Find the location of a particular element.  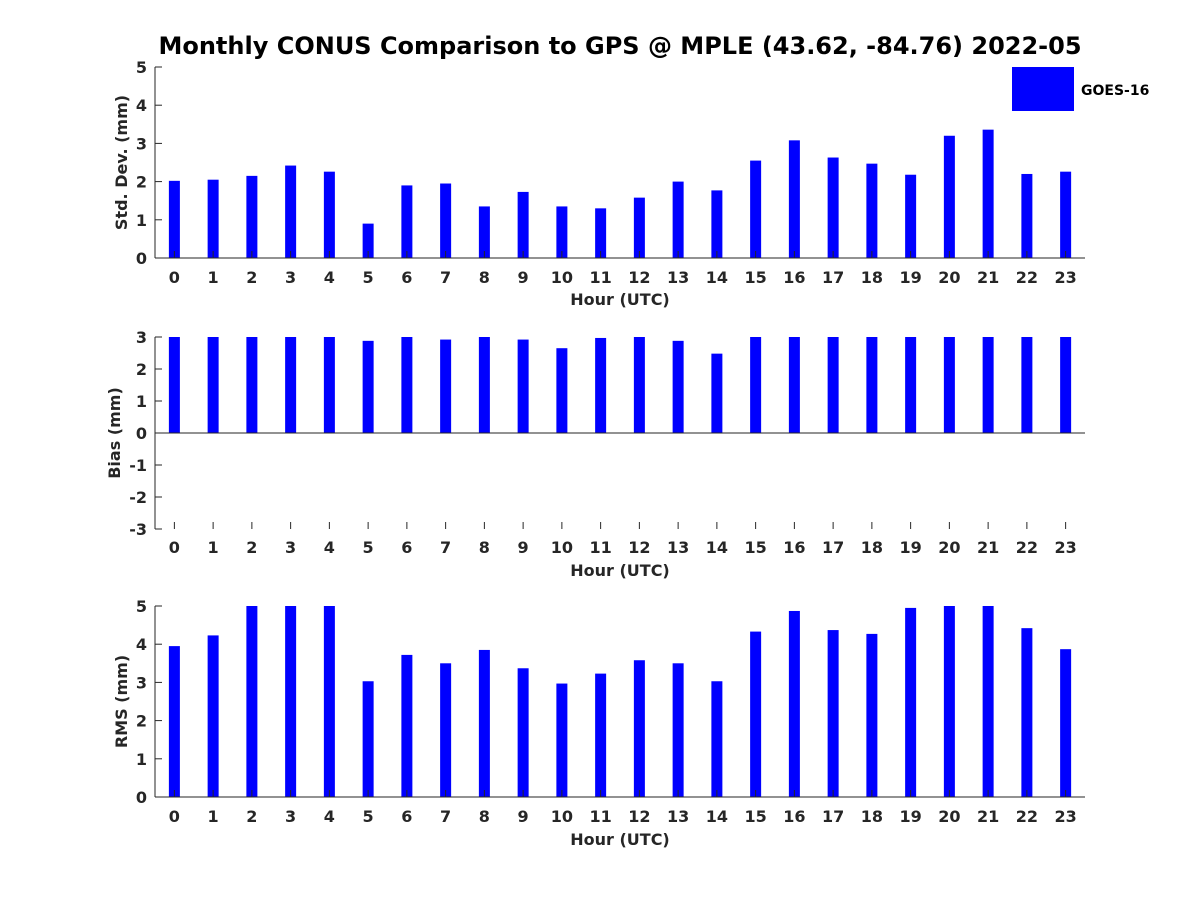

panel-1-ytick-label-1: 1 is located at coordinates (141, 220).